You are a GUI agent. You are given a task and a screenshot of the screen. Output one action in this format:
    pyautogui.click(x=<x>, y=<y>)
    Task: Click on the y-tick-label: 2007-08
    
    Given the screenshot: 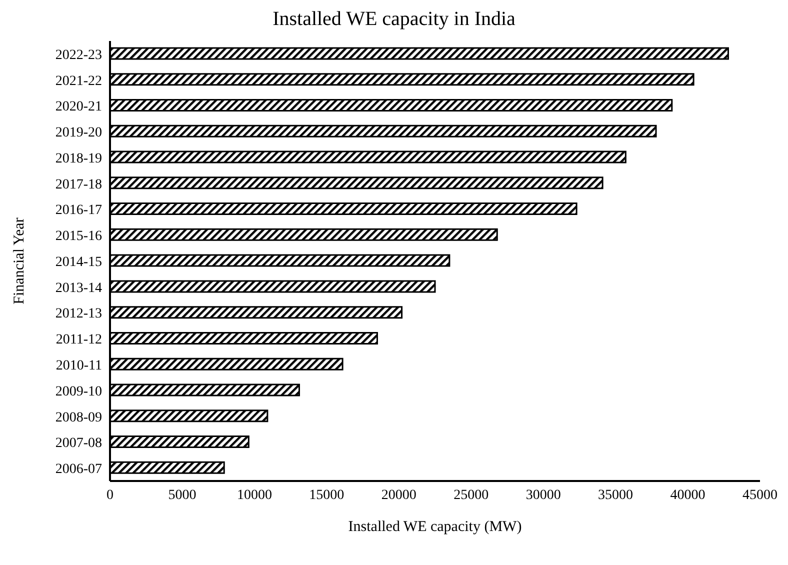 What is the action you would take?
    pyautogui.click(x=78, y=444)
    